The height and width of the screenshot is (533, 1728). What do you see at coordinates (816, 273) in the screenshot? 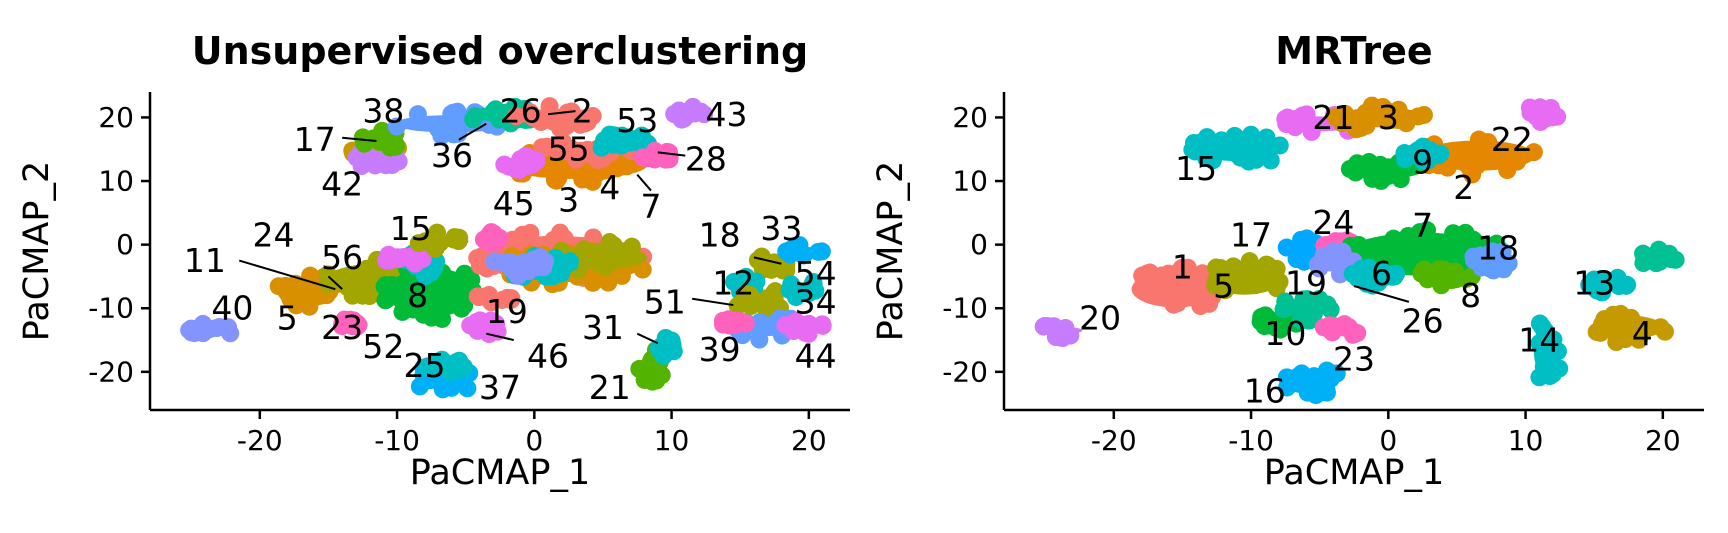
I see `cluster-label: 54` at bounding box center [816, 273].